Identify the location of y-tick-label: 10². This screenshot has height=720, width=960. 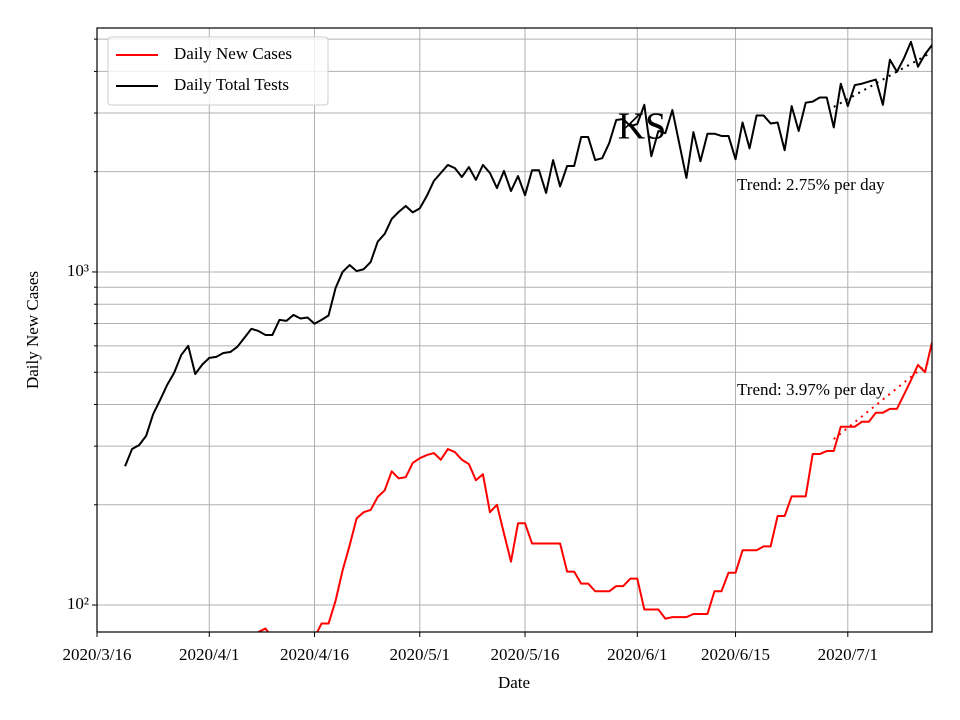
(78, 603).